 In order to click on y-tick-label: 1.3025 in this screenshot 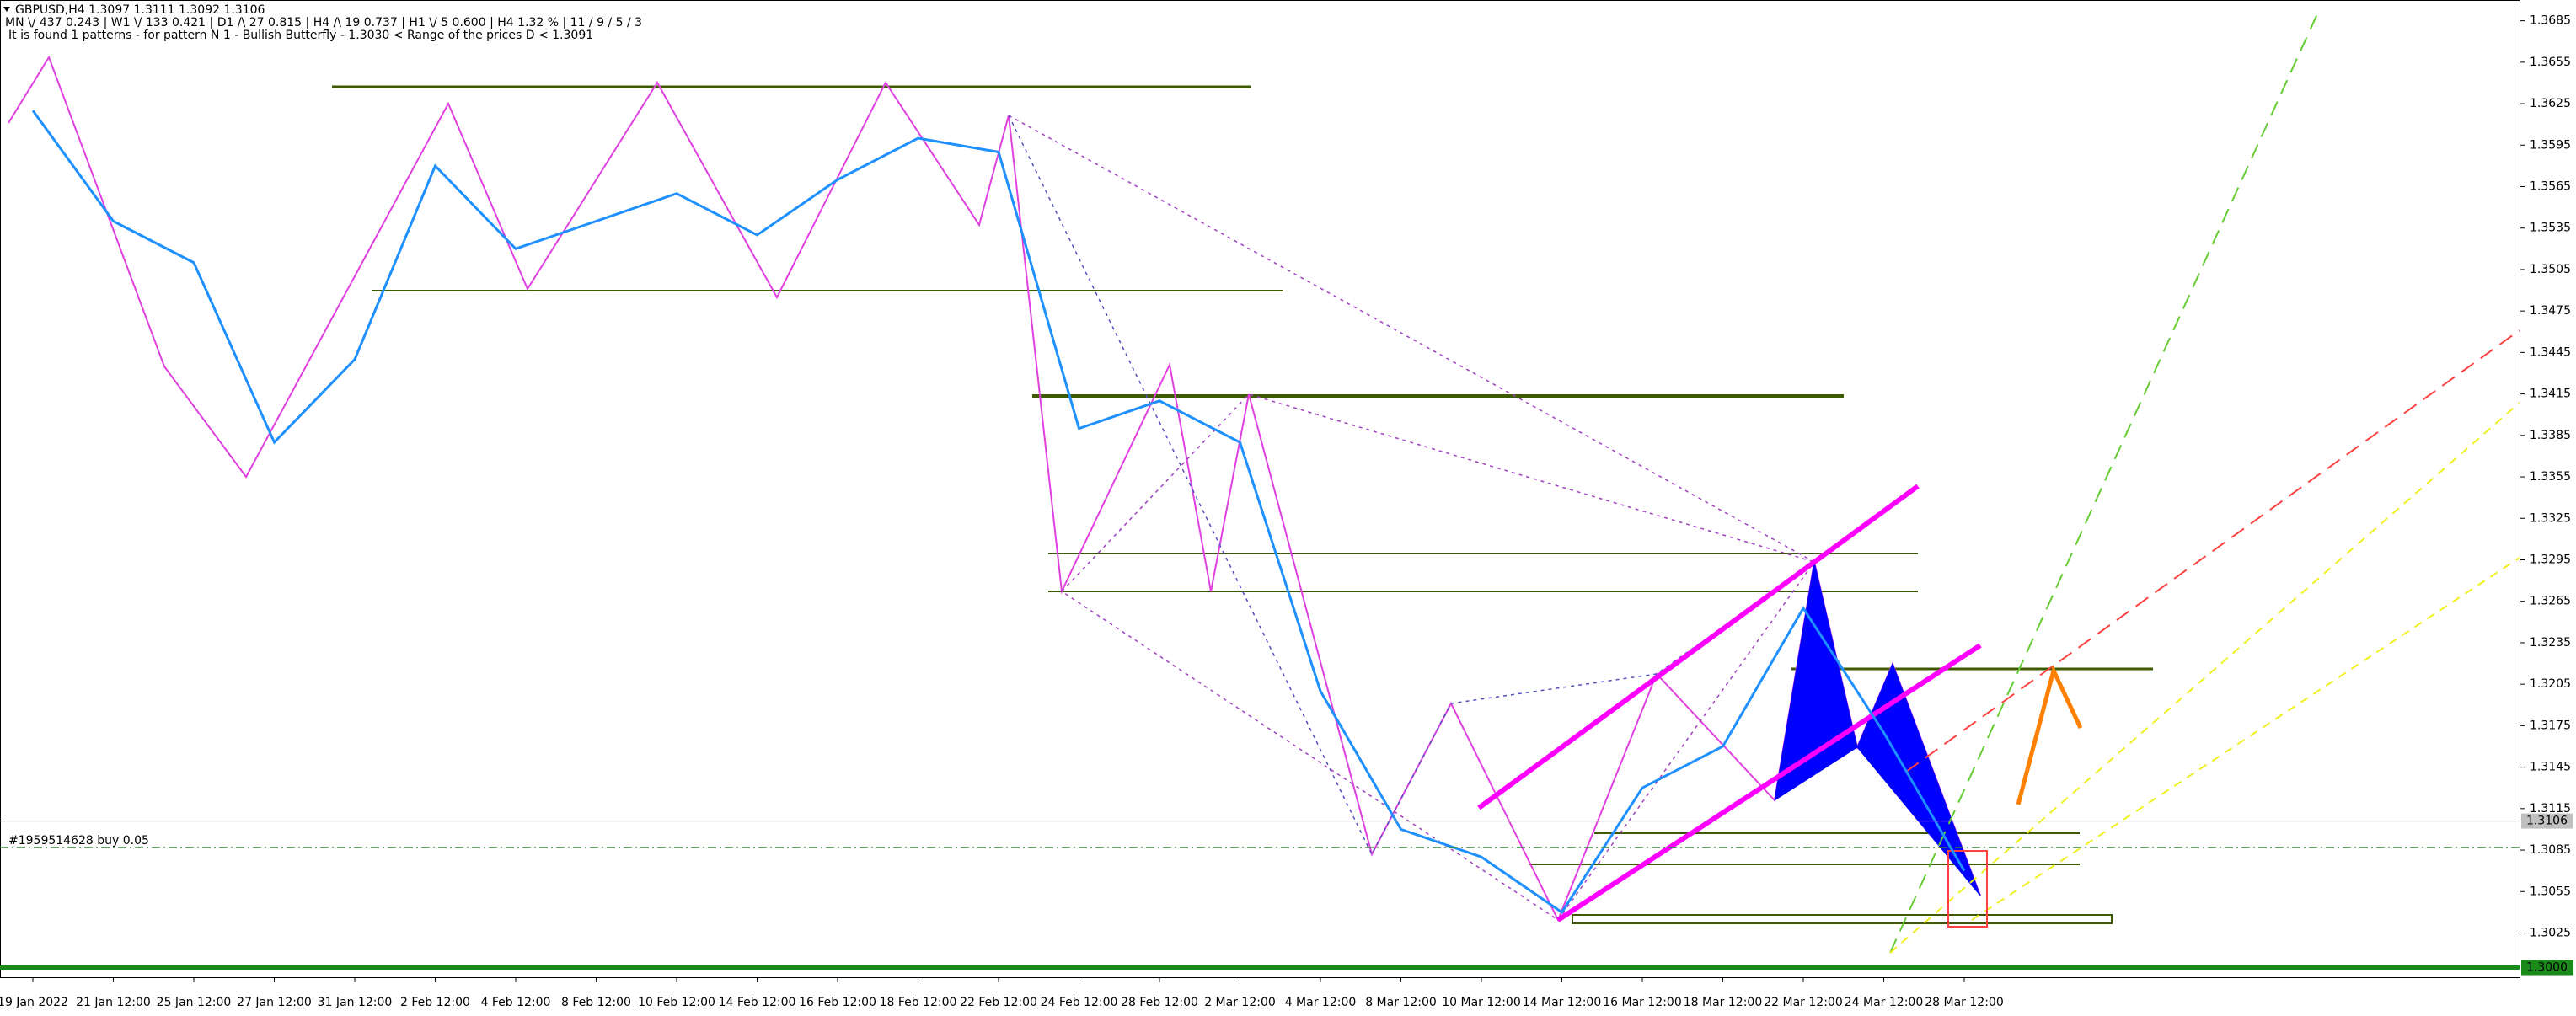, I will do `click(2550, 932)`.